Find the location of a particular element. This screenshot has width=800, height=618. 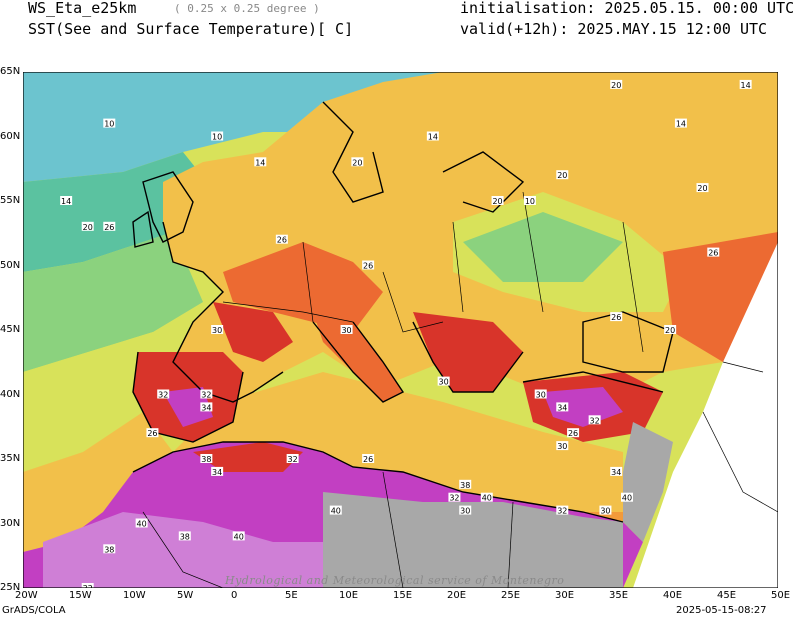

land-turkey-core is located at coordinates (583, 407).